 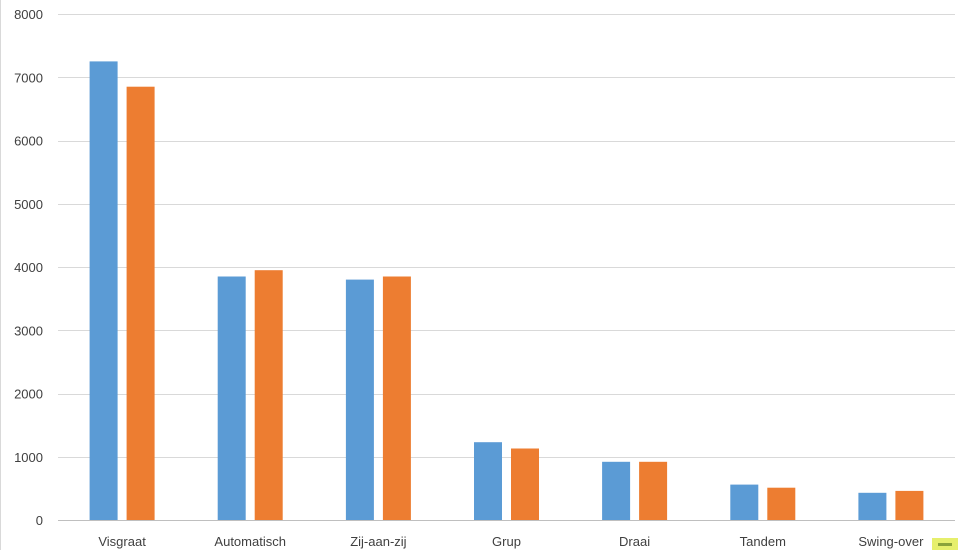 I want to click on y-tick-label: 2000, so click(x=28, y=394).